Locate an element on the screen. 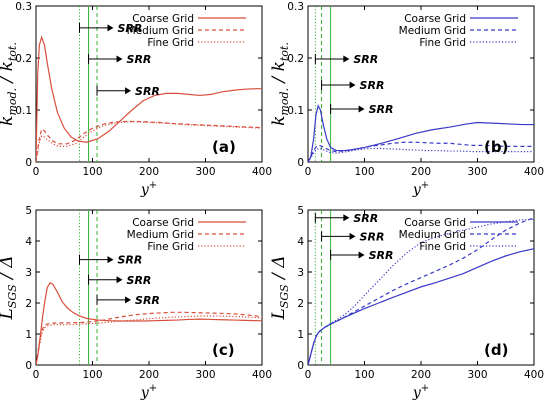 The image size is (550, 405). y-tick-label: 3 is located at coordinates (300, 273).